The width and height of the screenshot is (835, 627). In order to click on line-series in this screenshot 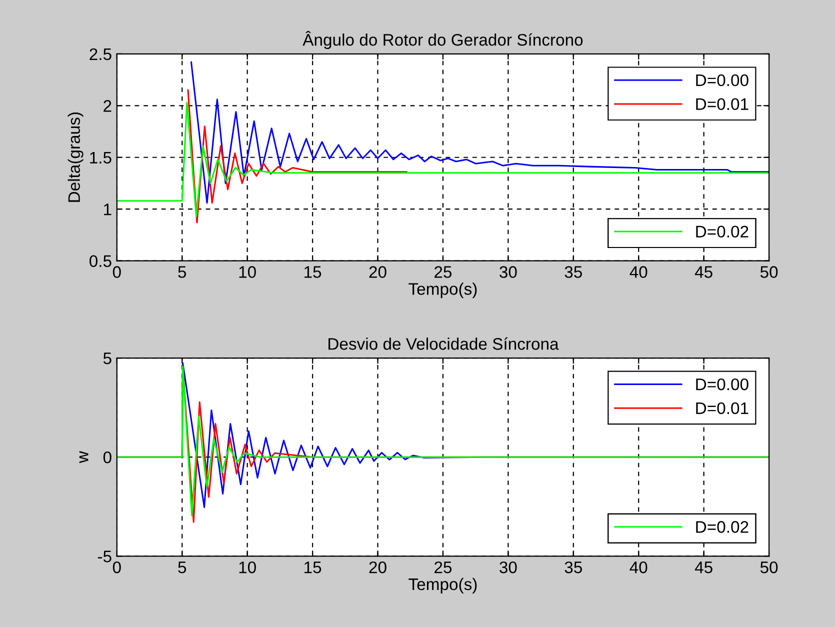, I will do `click(297, 156)`.